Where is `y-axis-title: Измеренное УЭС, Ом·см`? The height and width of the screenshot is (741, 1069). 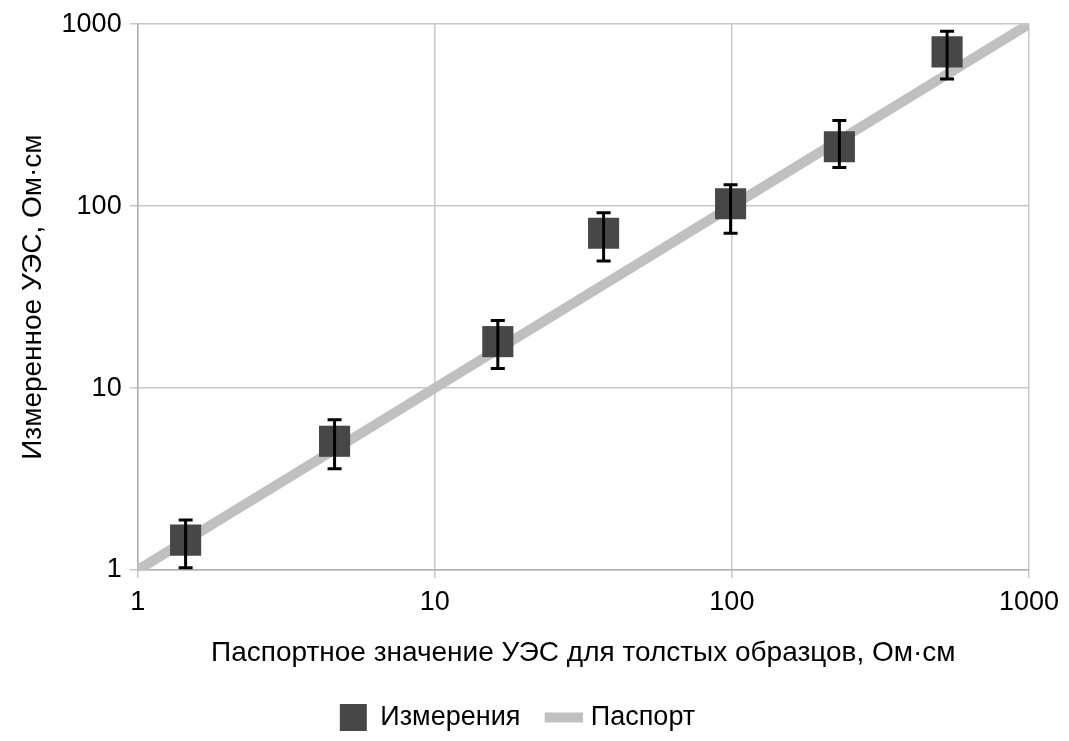 y-axis-title: Измеренное УЭС, Ом·см is located at coordinates (31, 297).